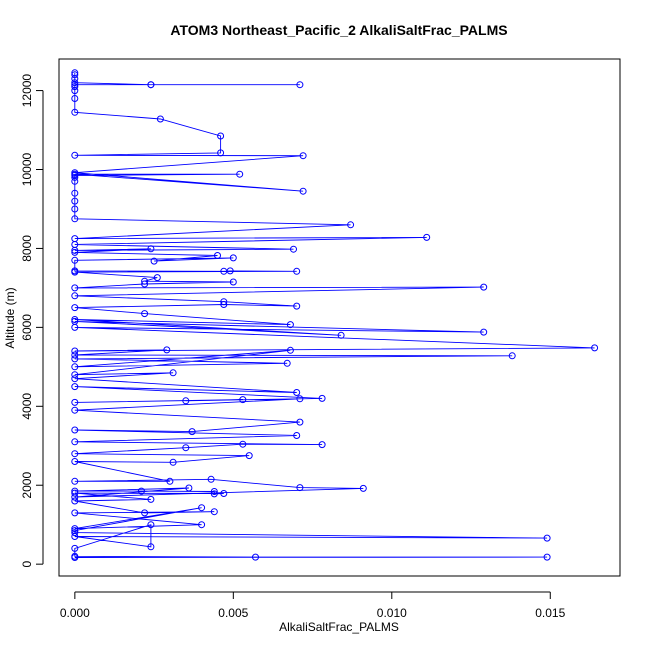  Describe the element at coordinates (27, 406) in the screenshot. I see `y-tick-label: 4000` at that location.